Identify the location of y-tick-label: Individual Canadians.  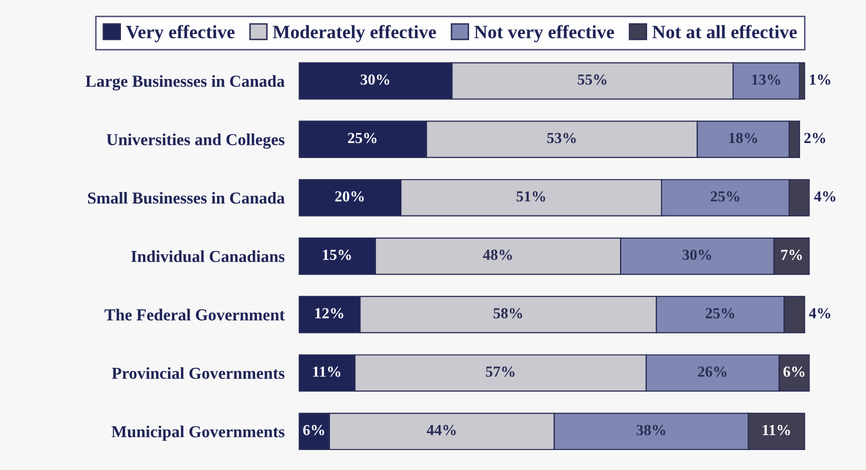
(207, 256).